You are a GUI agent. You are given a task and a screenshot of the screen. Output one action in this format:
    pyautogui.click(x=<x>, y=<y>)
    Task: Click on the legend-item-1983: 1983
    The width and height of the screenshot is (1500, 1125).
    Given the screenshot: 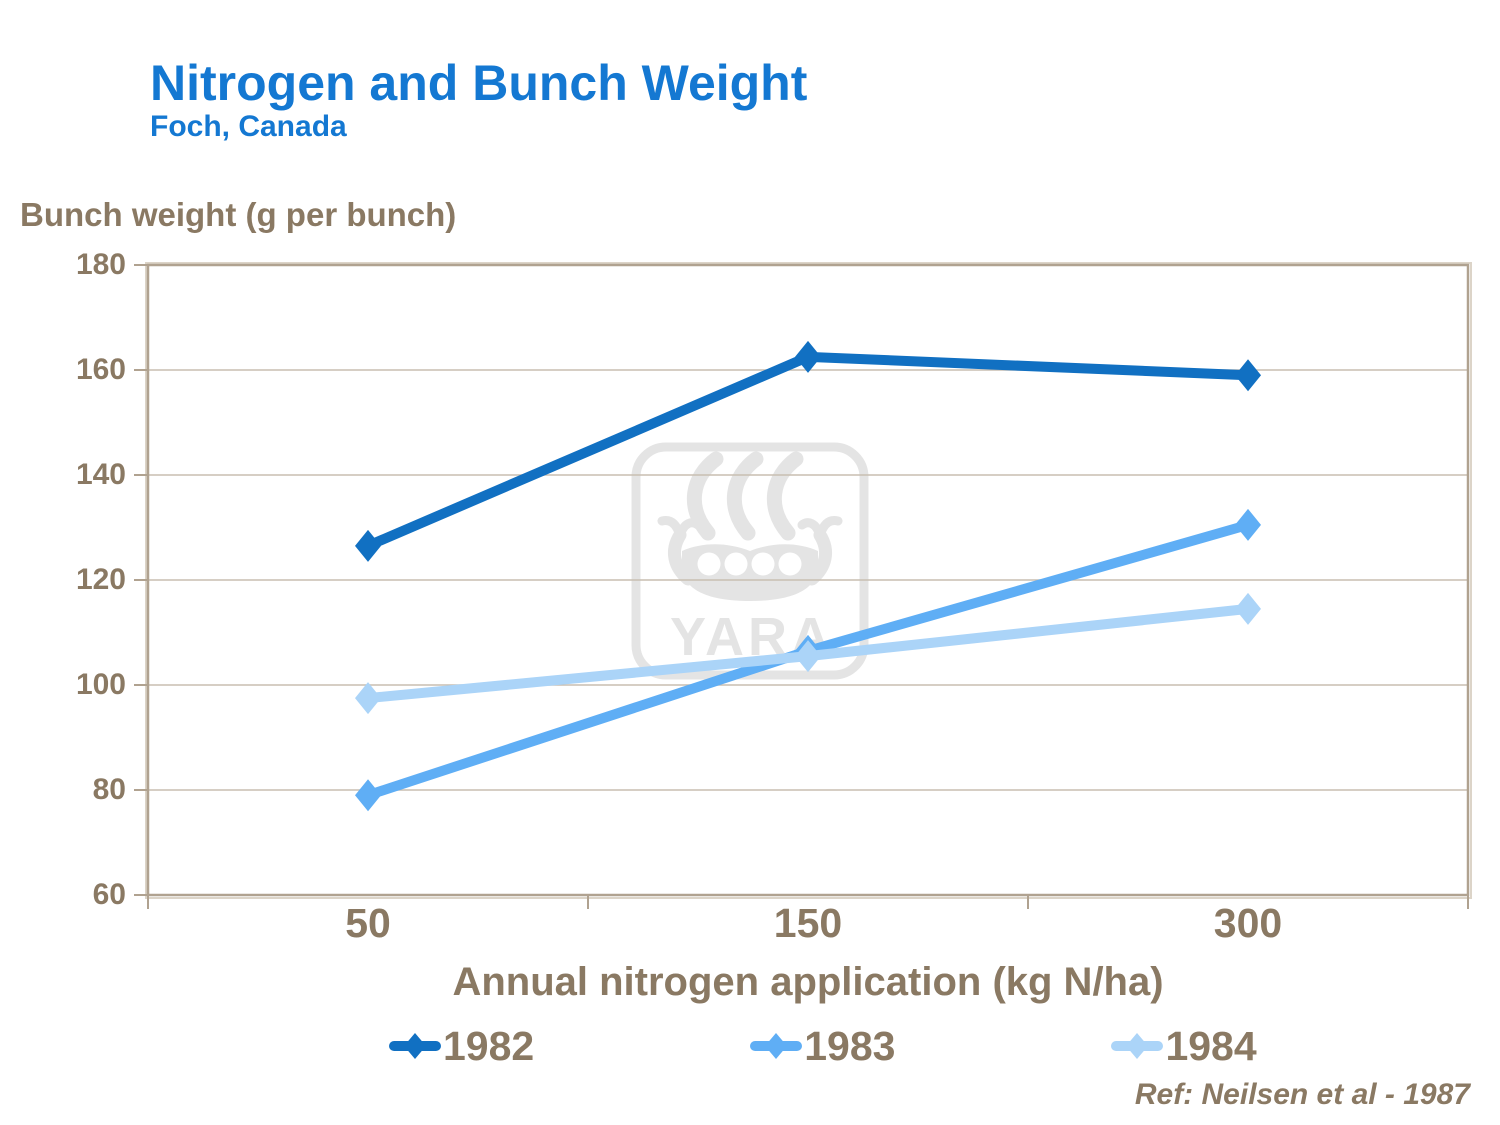 What is the action you would take?
    pyautogui.click(x=822, y=1046)
    